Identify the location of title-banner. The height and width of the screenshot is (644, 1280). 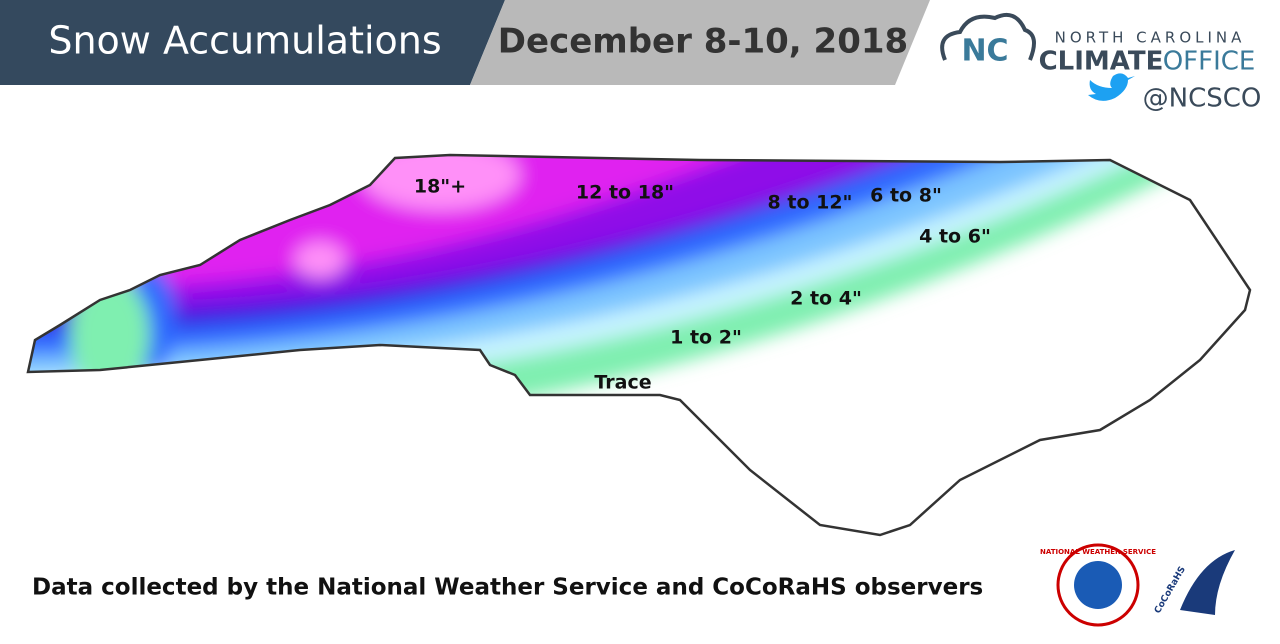
(252, 42).